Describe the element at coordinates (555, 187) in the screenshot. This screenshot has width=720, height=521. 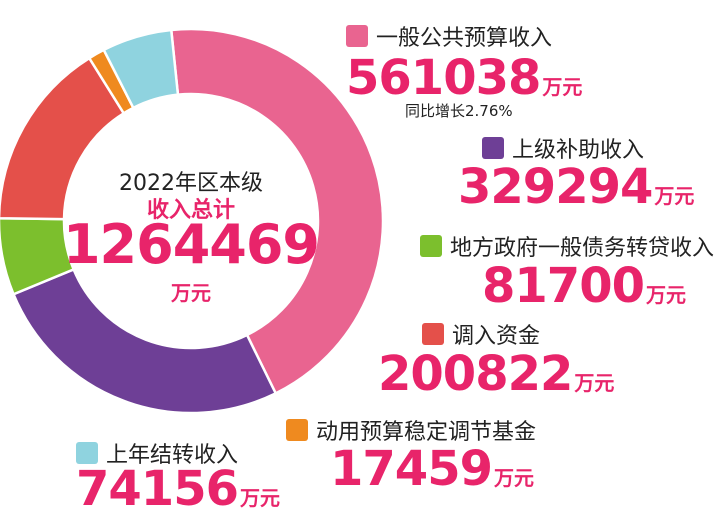
I see `value-number: 329294` at that location.